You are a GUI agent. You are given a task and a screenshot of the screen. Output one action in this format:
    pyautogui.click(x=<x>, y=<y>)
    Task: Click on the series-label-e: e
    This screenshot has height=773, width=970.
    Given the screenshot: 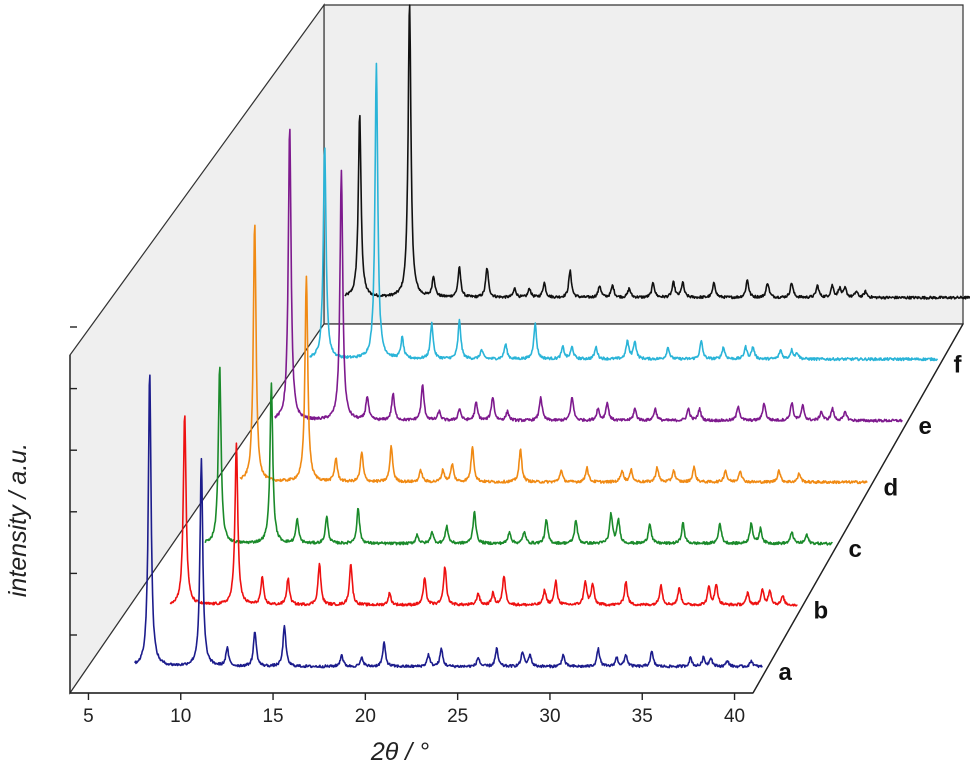 What is the action you would take?
    pyautogui.click(x=925, y=426)
    